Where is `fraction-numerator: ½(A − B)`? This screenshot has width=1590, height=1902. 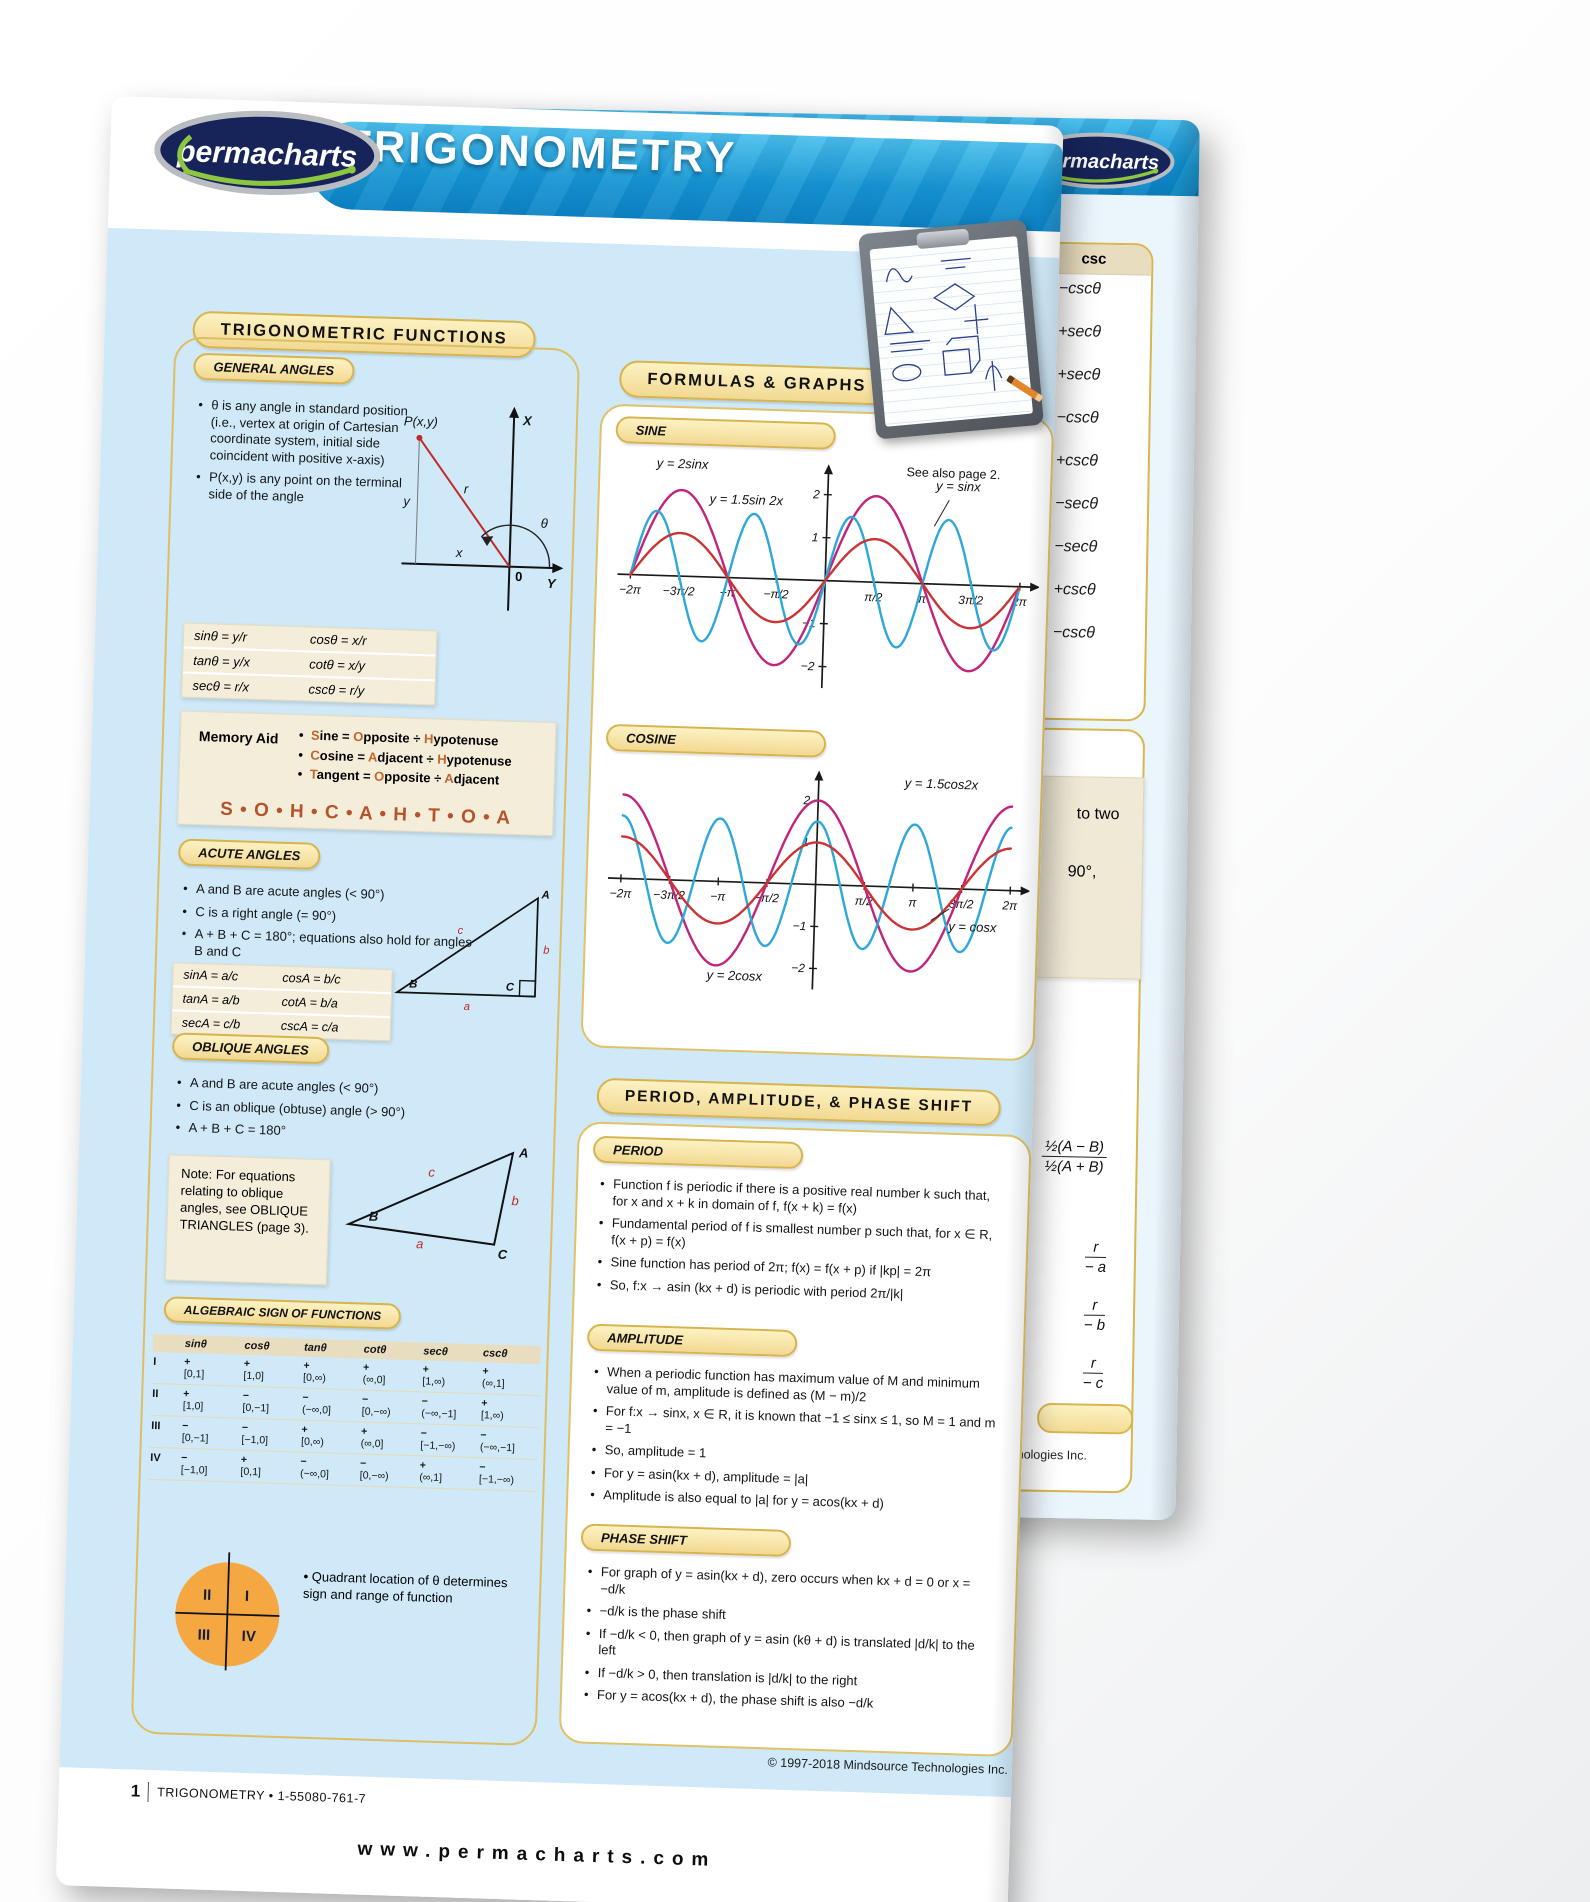 fraction-numerator: ½(A − B) is located at coordinates (1074, 1147).